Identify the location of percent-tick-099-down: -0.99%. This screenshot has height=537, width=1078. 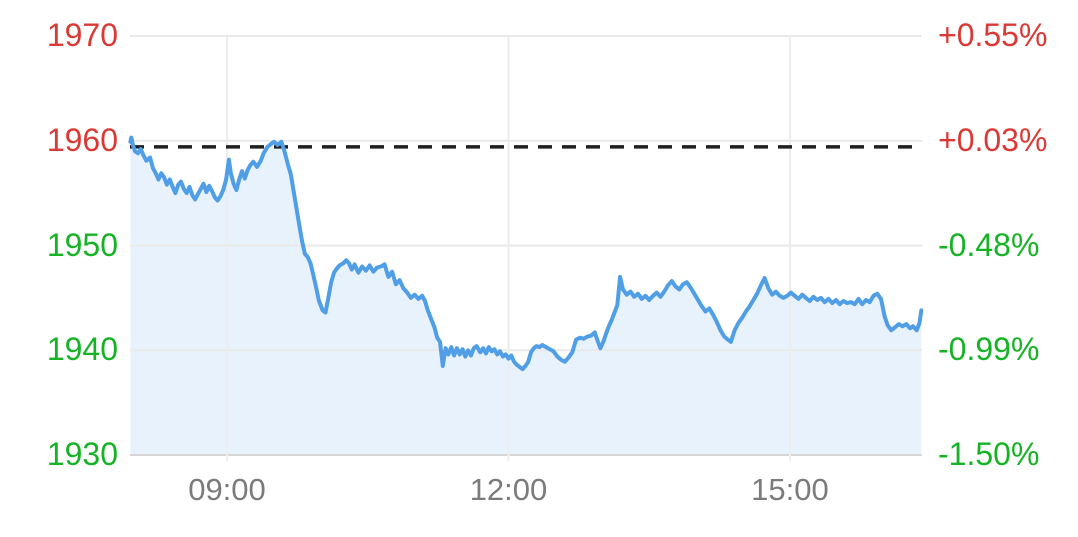
(989, 349).